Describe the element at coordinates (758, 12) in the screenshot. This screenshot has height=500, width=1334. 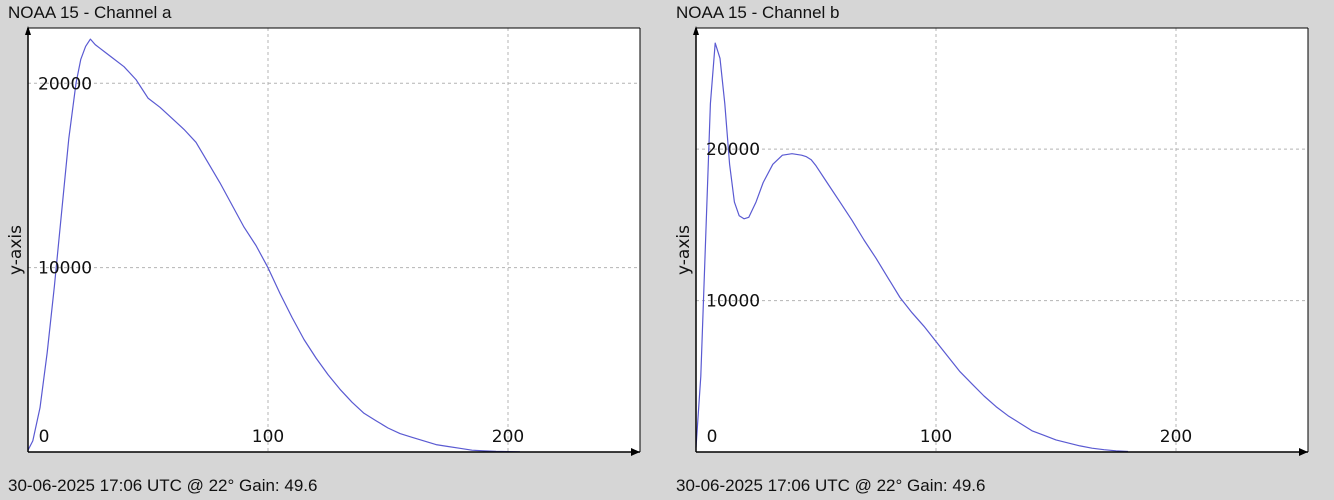
I see `chart-title: NOAA 15 - Channel b` at that location.